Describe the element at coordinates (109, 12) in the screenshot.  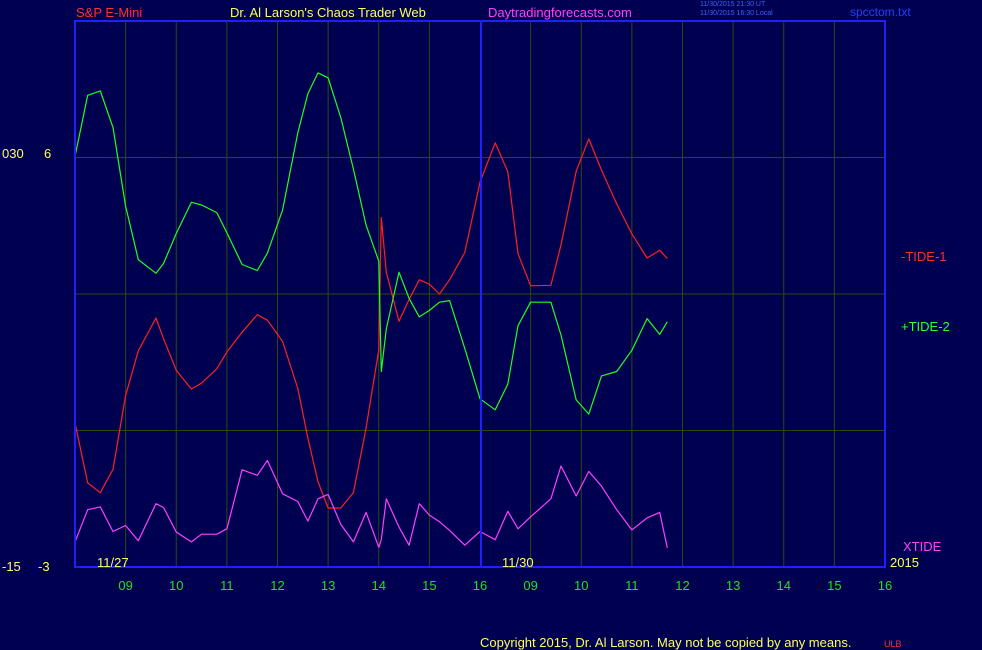
I see `instrument-label: S&P E-Mini` at that location.